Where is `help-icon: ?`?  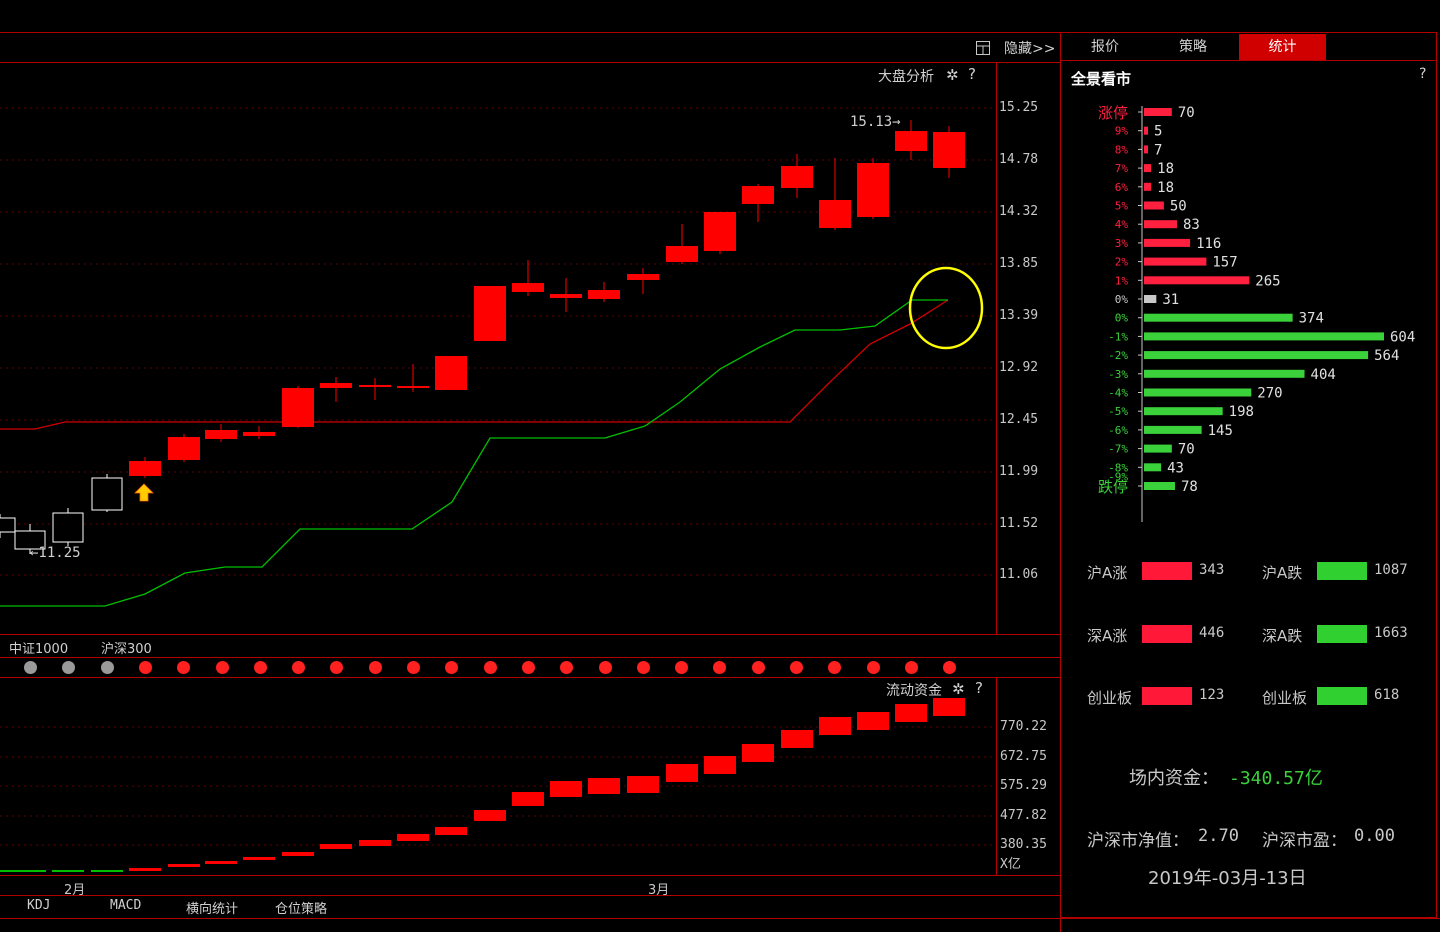
help-icon: ? is located at coordinates (972, 74).